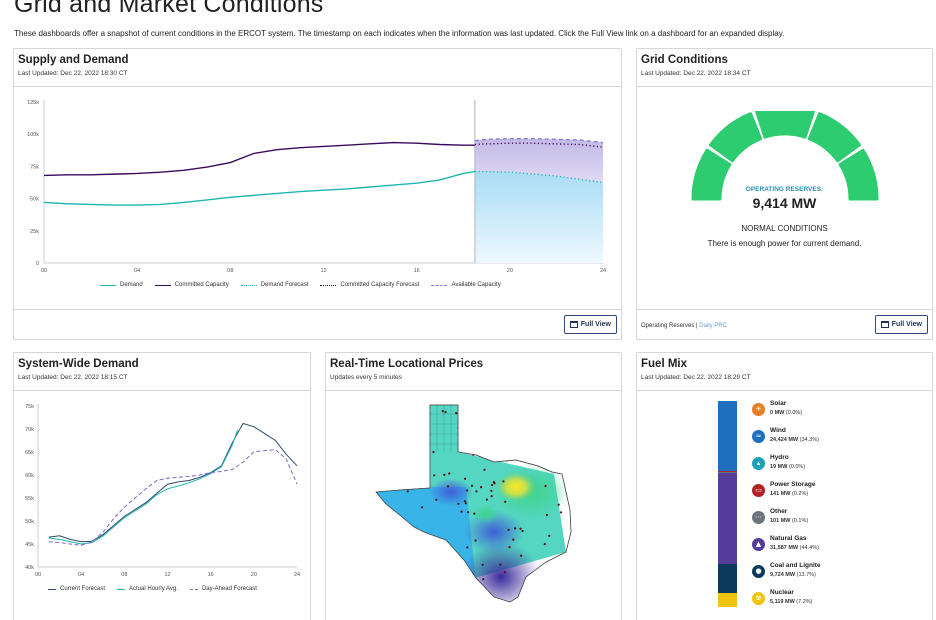 This screenshot has width=936, height=620. What do you see at coordinates (713, 326) in the screenshot?
I see `daily-prc-link: Daily PRC` at bounding box center [713, 326].